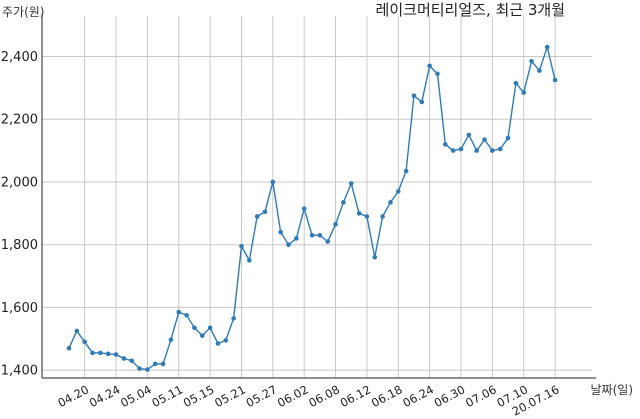  What do you see at coordinates (324, 396) in the screenshot?
I see `x-tick-label: 06.08` at bounding box center [324, 396].